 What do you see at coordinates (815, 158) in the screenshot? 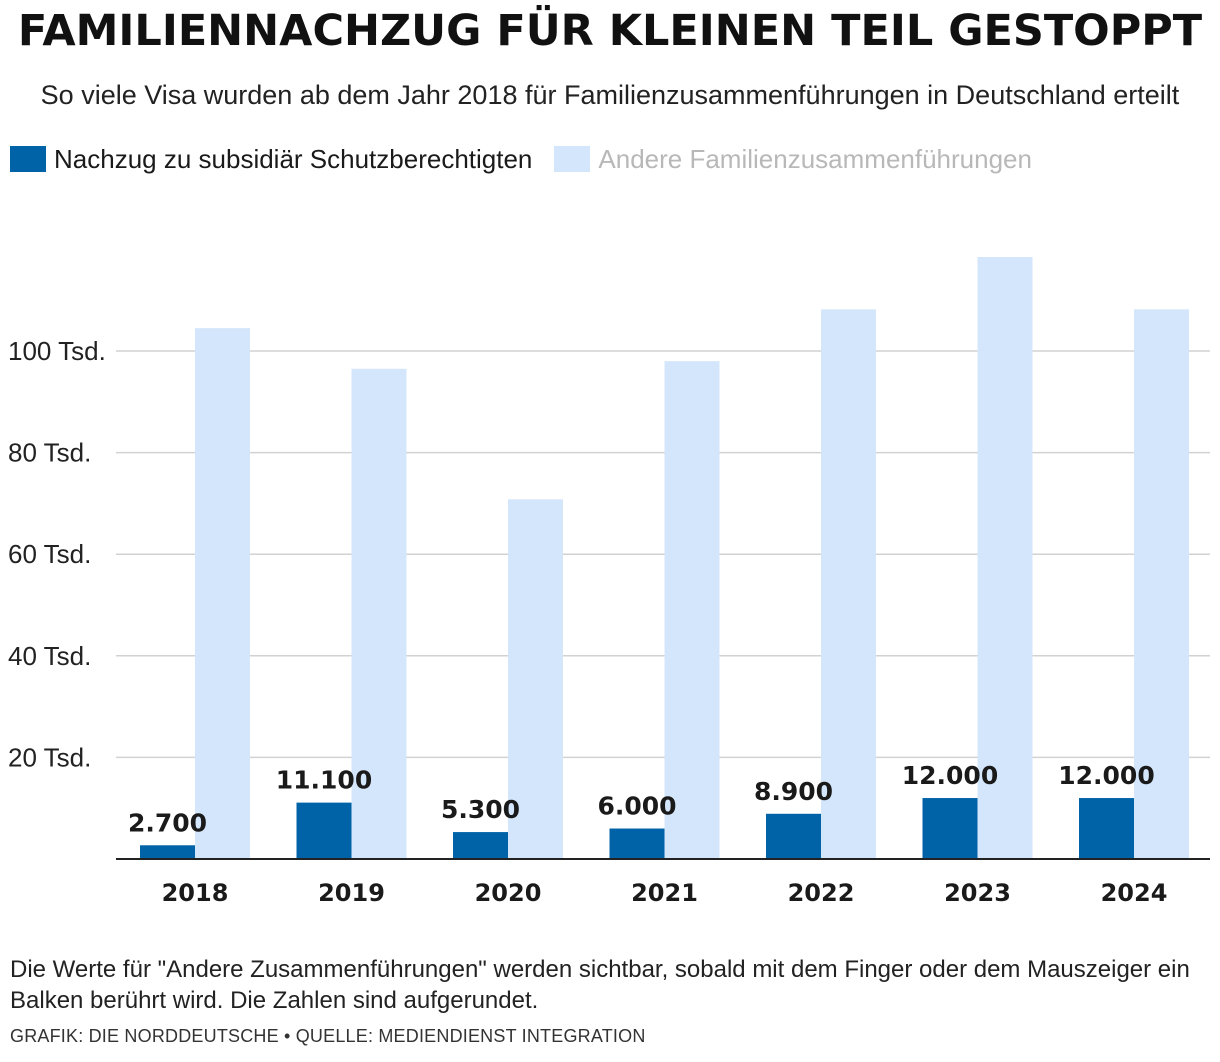
I see `legend-label-andere: Andere Familienzusammenführungen` at bounding box center [815, 158].